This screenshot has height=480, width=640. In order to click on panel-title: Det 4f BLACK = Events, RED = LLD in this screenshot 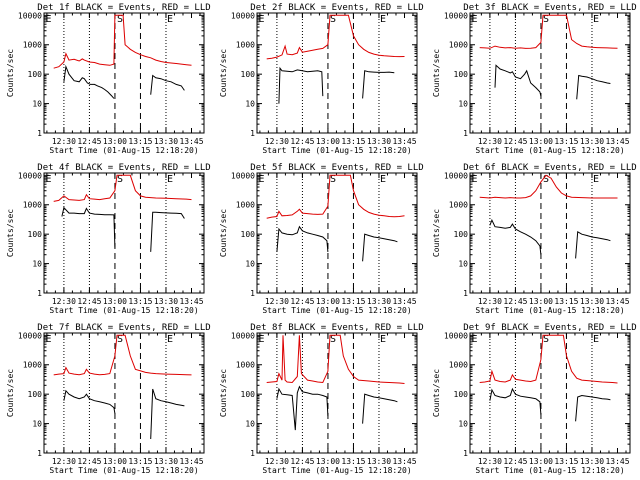, I will do `click(123, 168)`.